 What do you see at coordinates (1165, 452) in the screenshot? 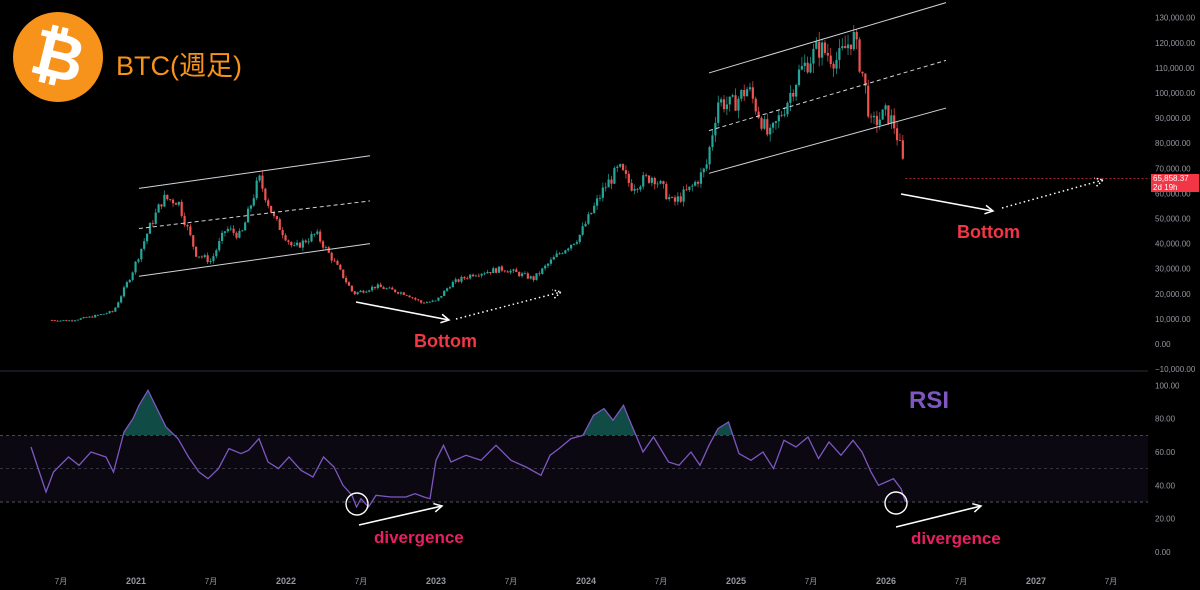
I see `rsi-axis-tick: 60.00` at bounding box center [1165, 452].